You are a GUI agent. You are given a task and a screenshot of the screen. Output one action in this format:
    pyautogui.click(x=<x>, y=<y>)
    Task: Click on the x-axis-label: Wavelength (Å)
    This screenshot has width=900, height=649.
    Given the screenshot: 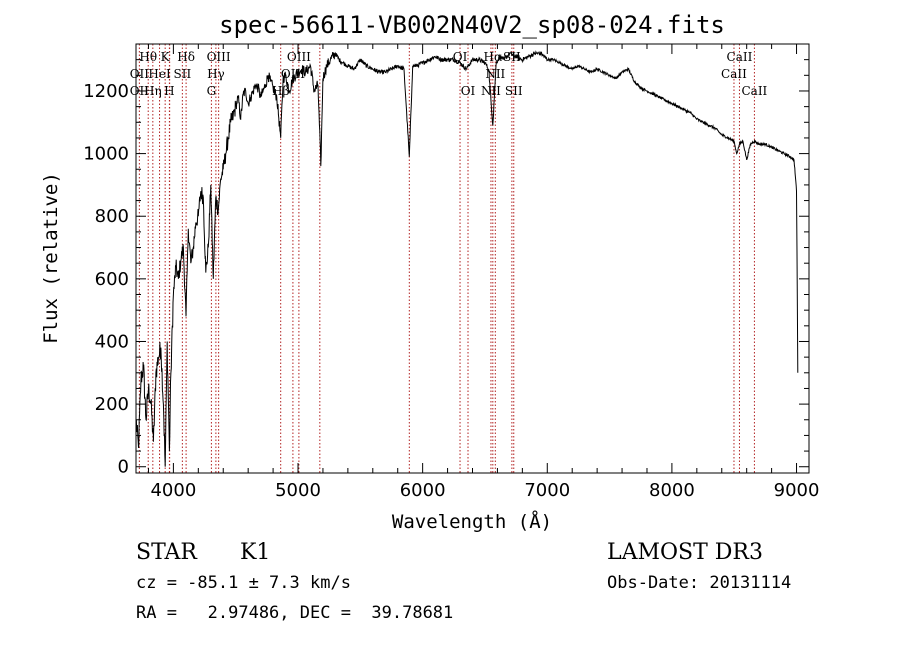 What is the action you would take?
    pyautogui.click(x=472, y=521)
    